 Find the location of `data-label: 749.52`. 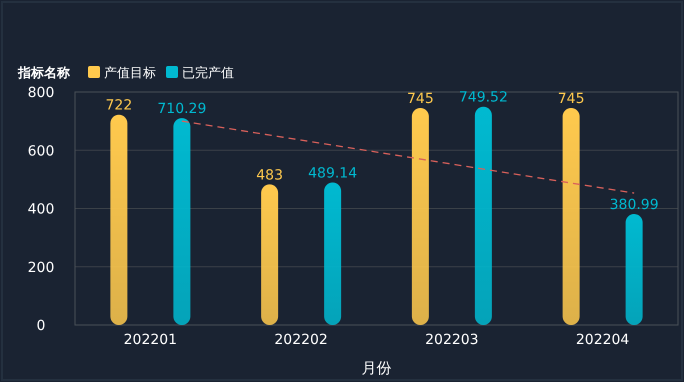

data-label: 749.52 is located at coordinates (483, 98).